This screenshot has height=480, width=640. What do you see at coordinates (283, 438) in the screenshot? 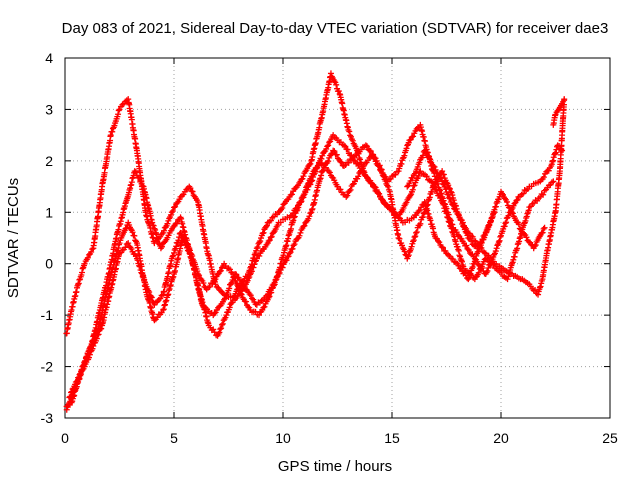
I see `x-tick-label: 10` at bounding box center [283, 438].